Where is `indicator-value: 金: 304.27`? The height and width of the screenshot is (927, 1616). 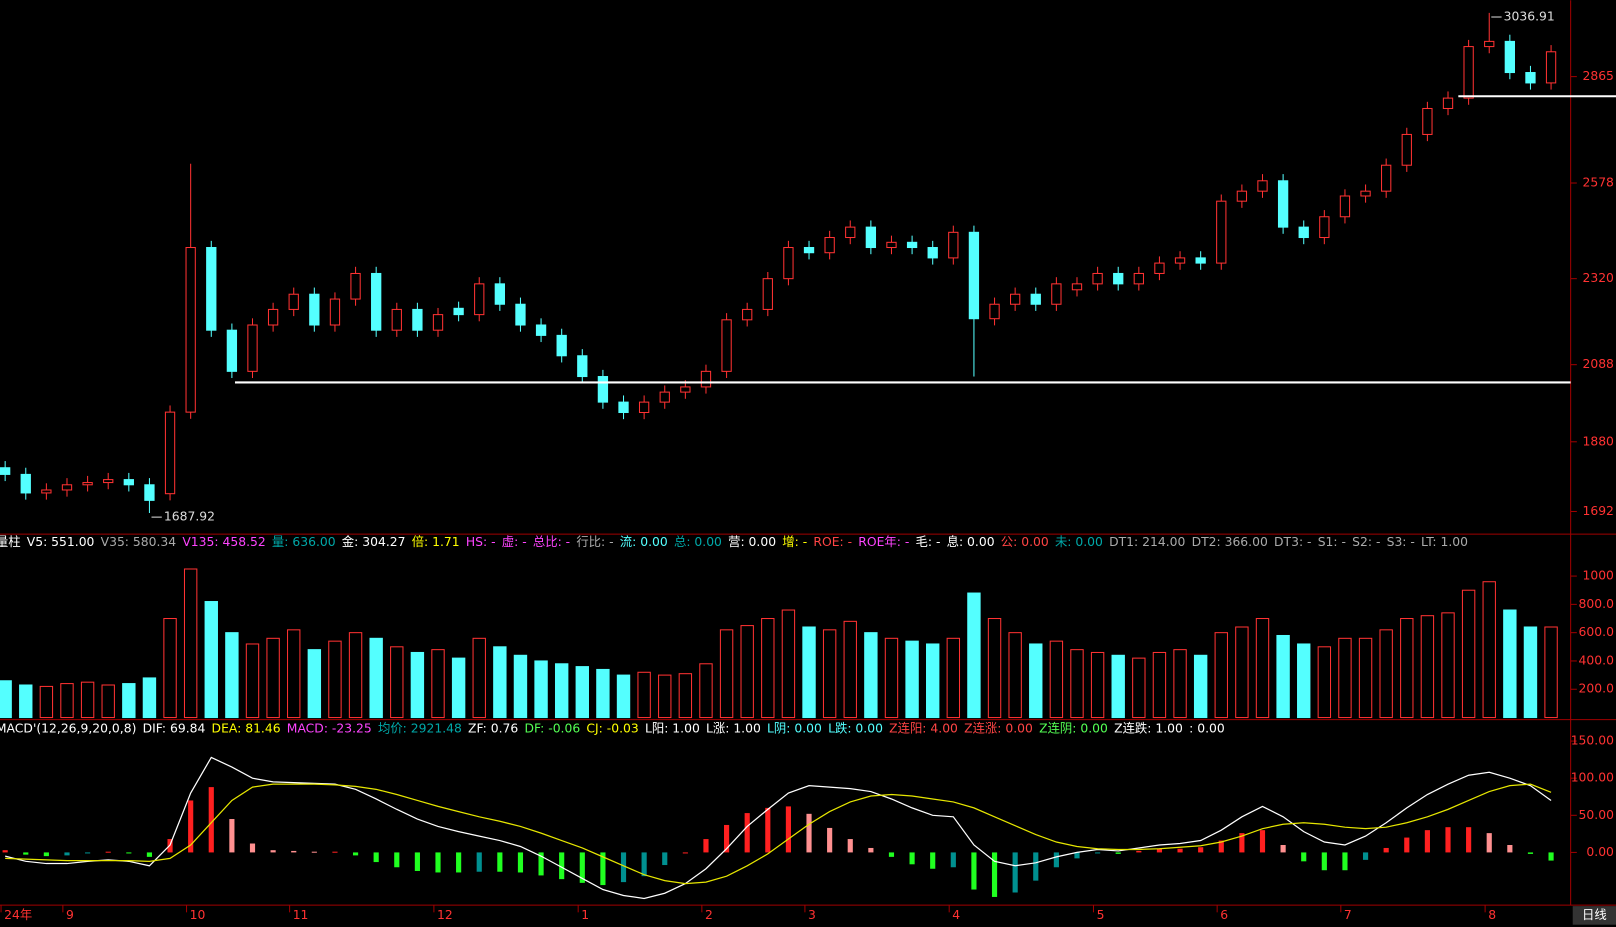 indicator-value: 金: 304.27 is located at coordinates (374, 541).